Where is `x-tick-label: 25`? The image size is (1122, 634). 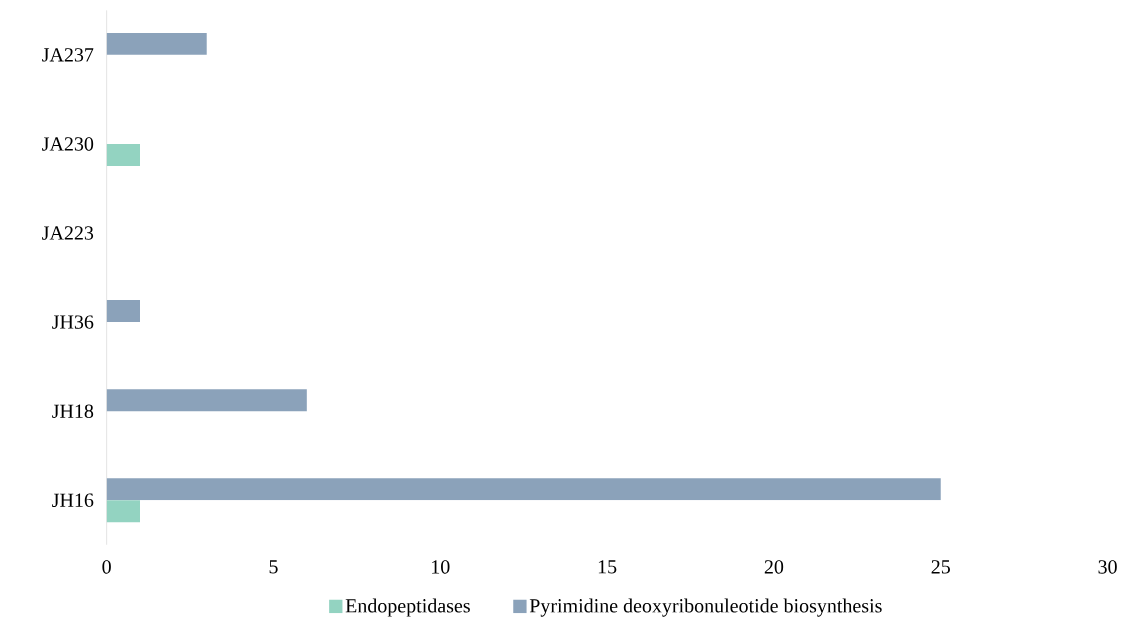
x-tick-label: 25 is located at coordinates (940, 567).